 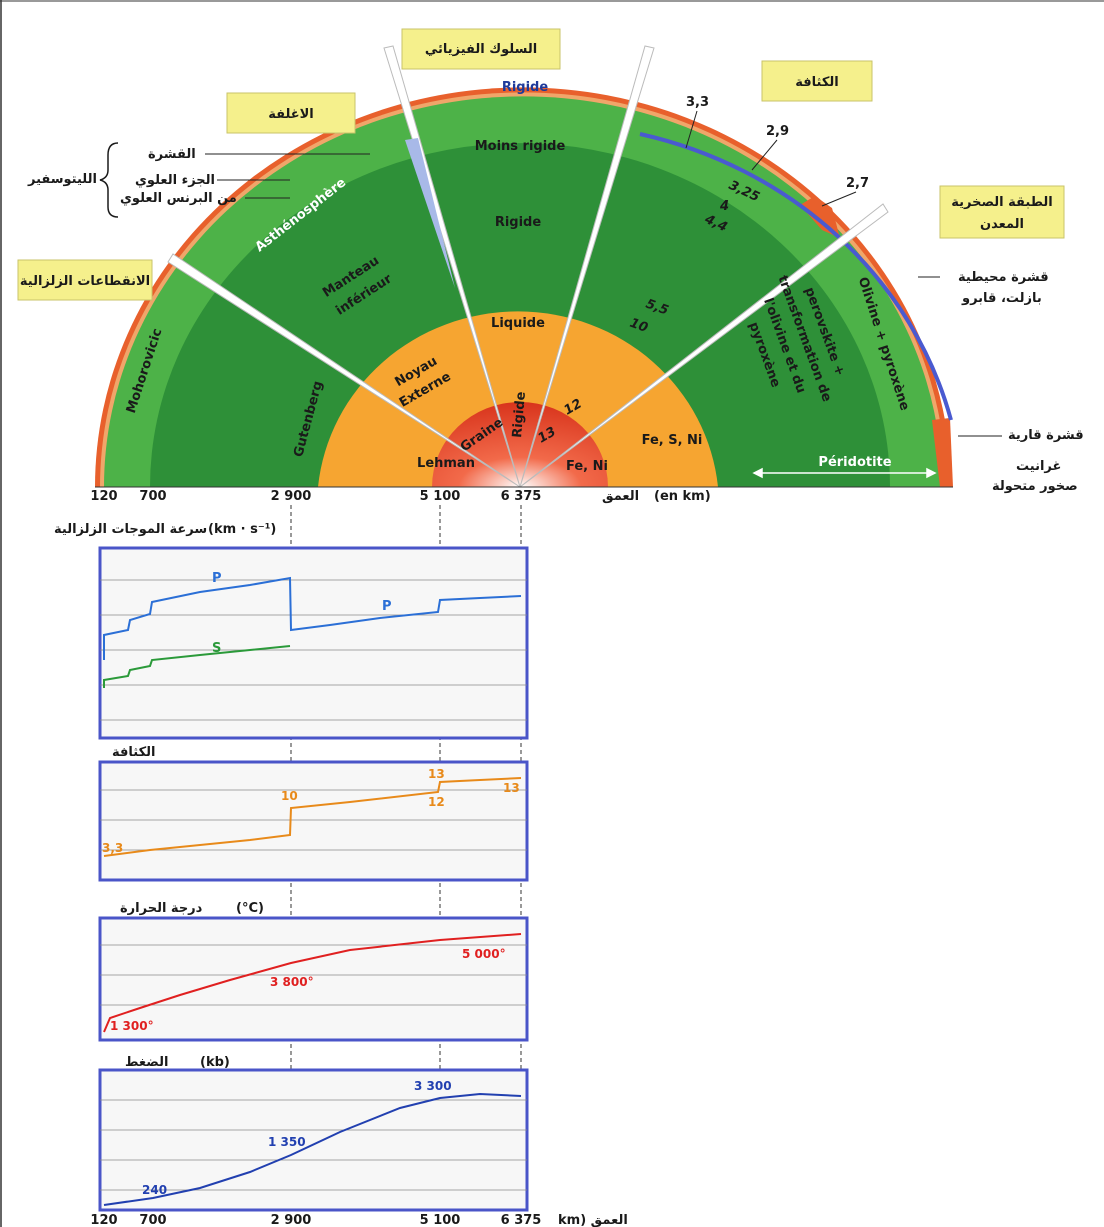 What do you see at coordinates (154, 1190) in the screenshot?
I see `pressure-label-240: 240` at bounding box center [154, 1190].